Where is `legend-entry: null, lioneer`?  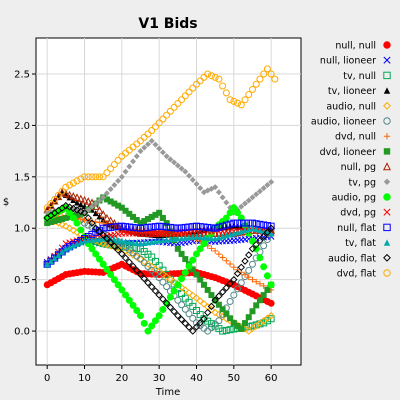 legend-entry: null, lioneer is located at coordinates (355, 61).